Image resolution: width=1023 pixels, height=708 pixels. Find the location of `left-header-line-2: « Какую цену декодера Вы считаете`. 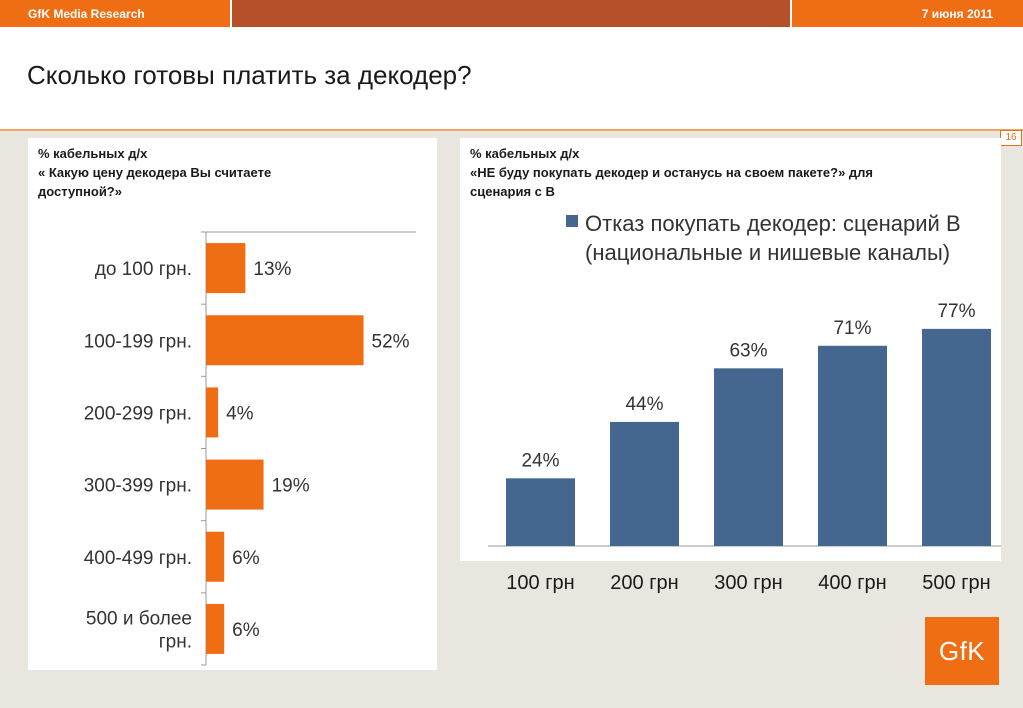

left-header-line-2: « Какую цену декодера Вы считаете is located at coordinates (155, 172).